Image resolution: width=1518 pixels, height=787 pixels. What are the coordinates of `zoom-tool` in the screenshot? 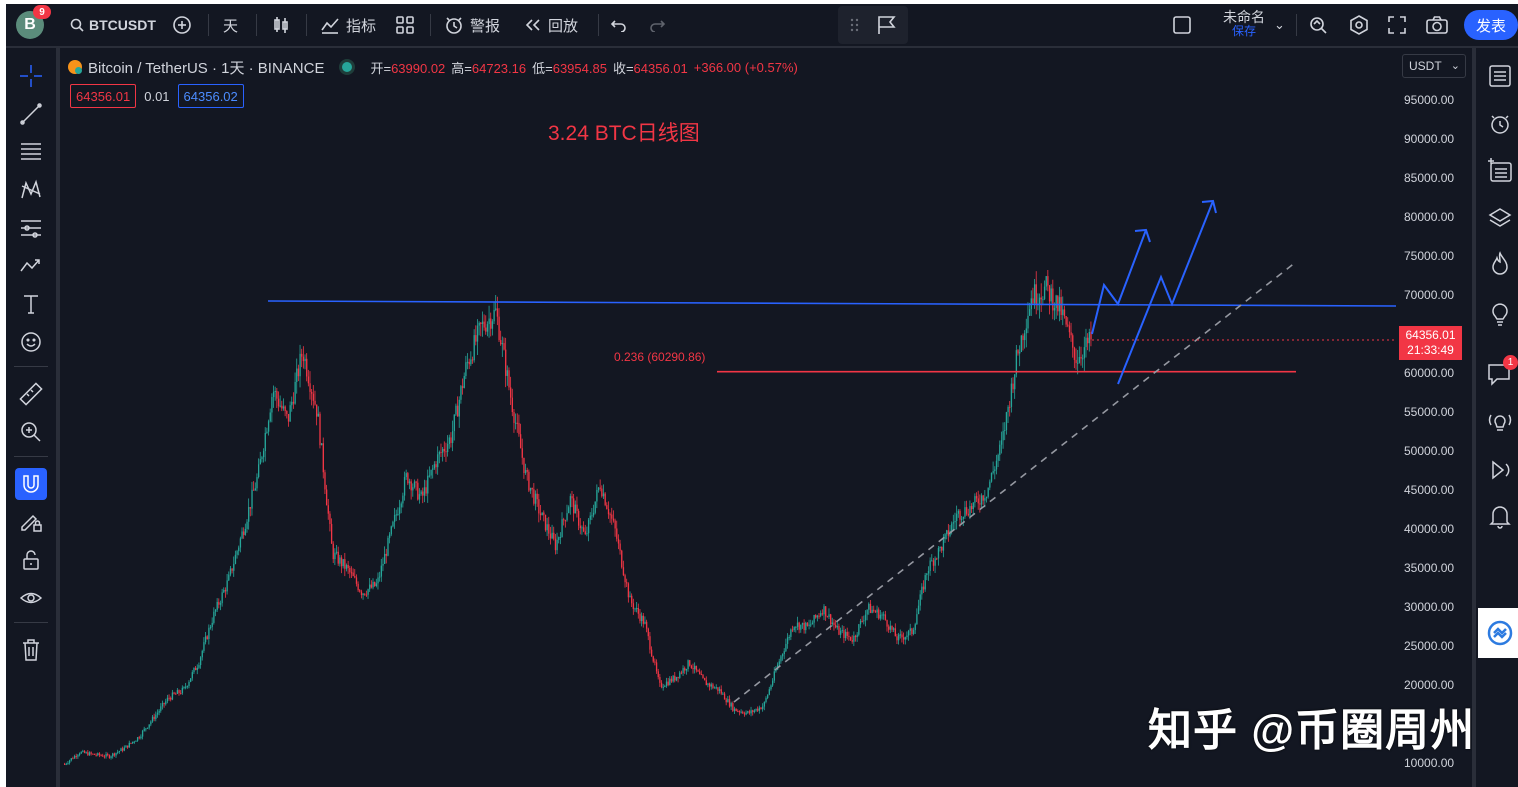 It's located at (31, 432).